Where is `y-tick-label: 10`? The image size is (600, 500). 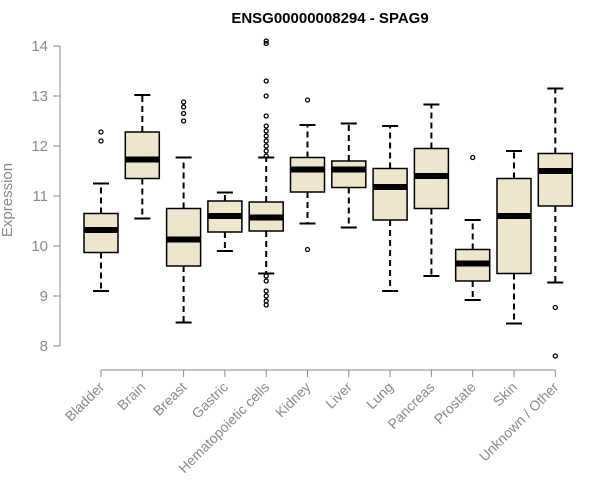
y-tick-label: 10 is located at coordinates (39, 246).